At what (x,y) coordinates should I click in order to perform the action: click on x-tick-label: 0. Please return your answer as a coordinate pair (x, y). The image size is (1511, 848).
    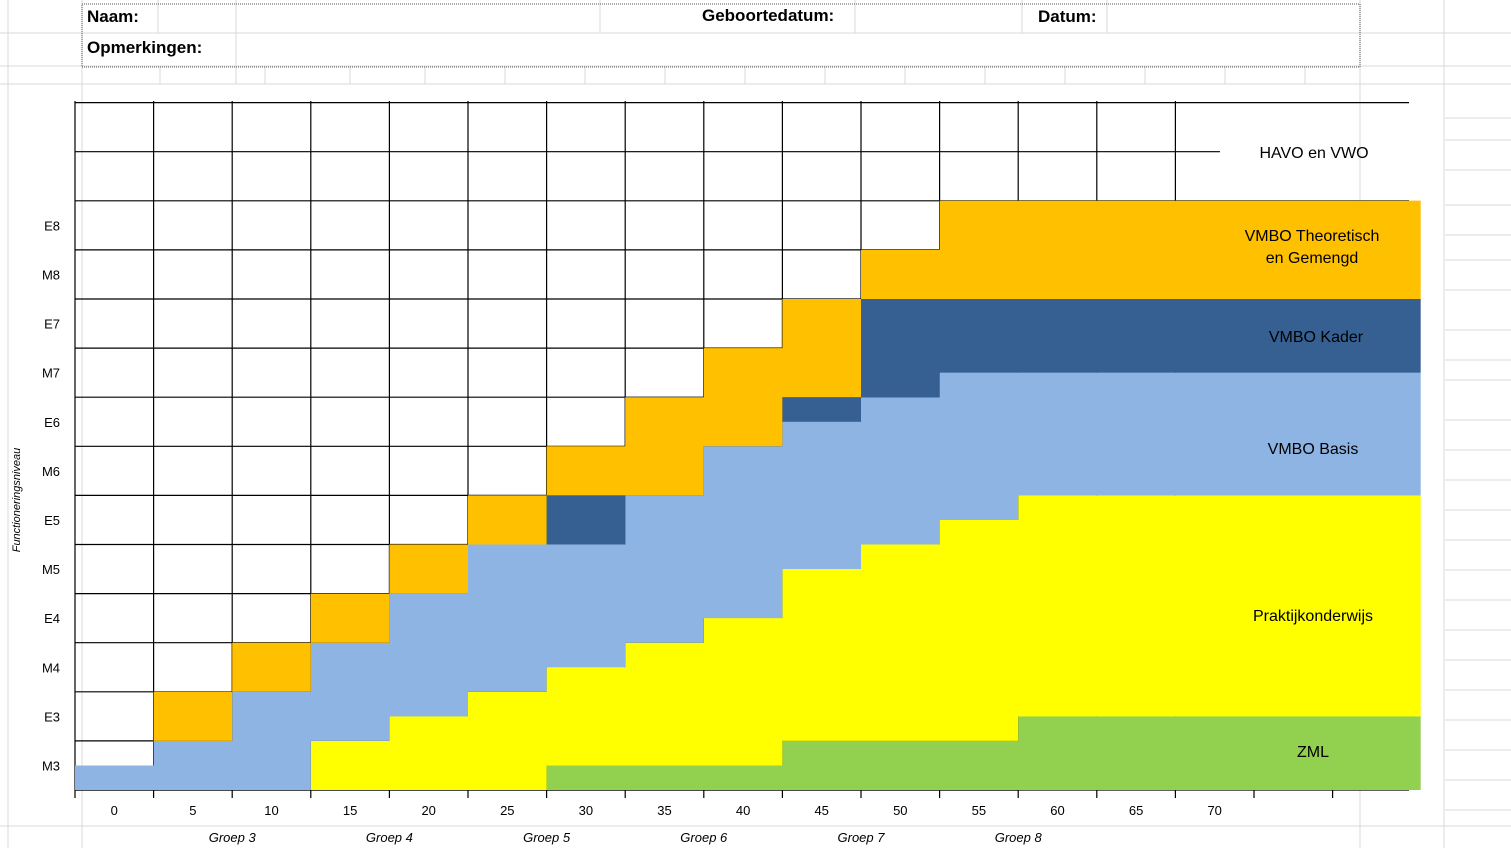
    Looking at the image, I should click on (114, 810).